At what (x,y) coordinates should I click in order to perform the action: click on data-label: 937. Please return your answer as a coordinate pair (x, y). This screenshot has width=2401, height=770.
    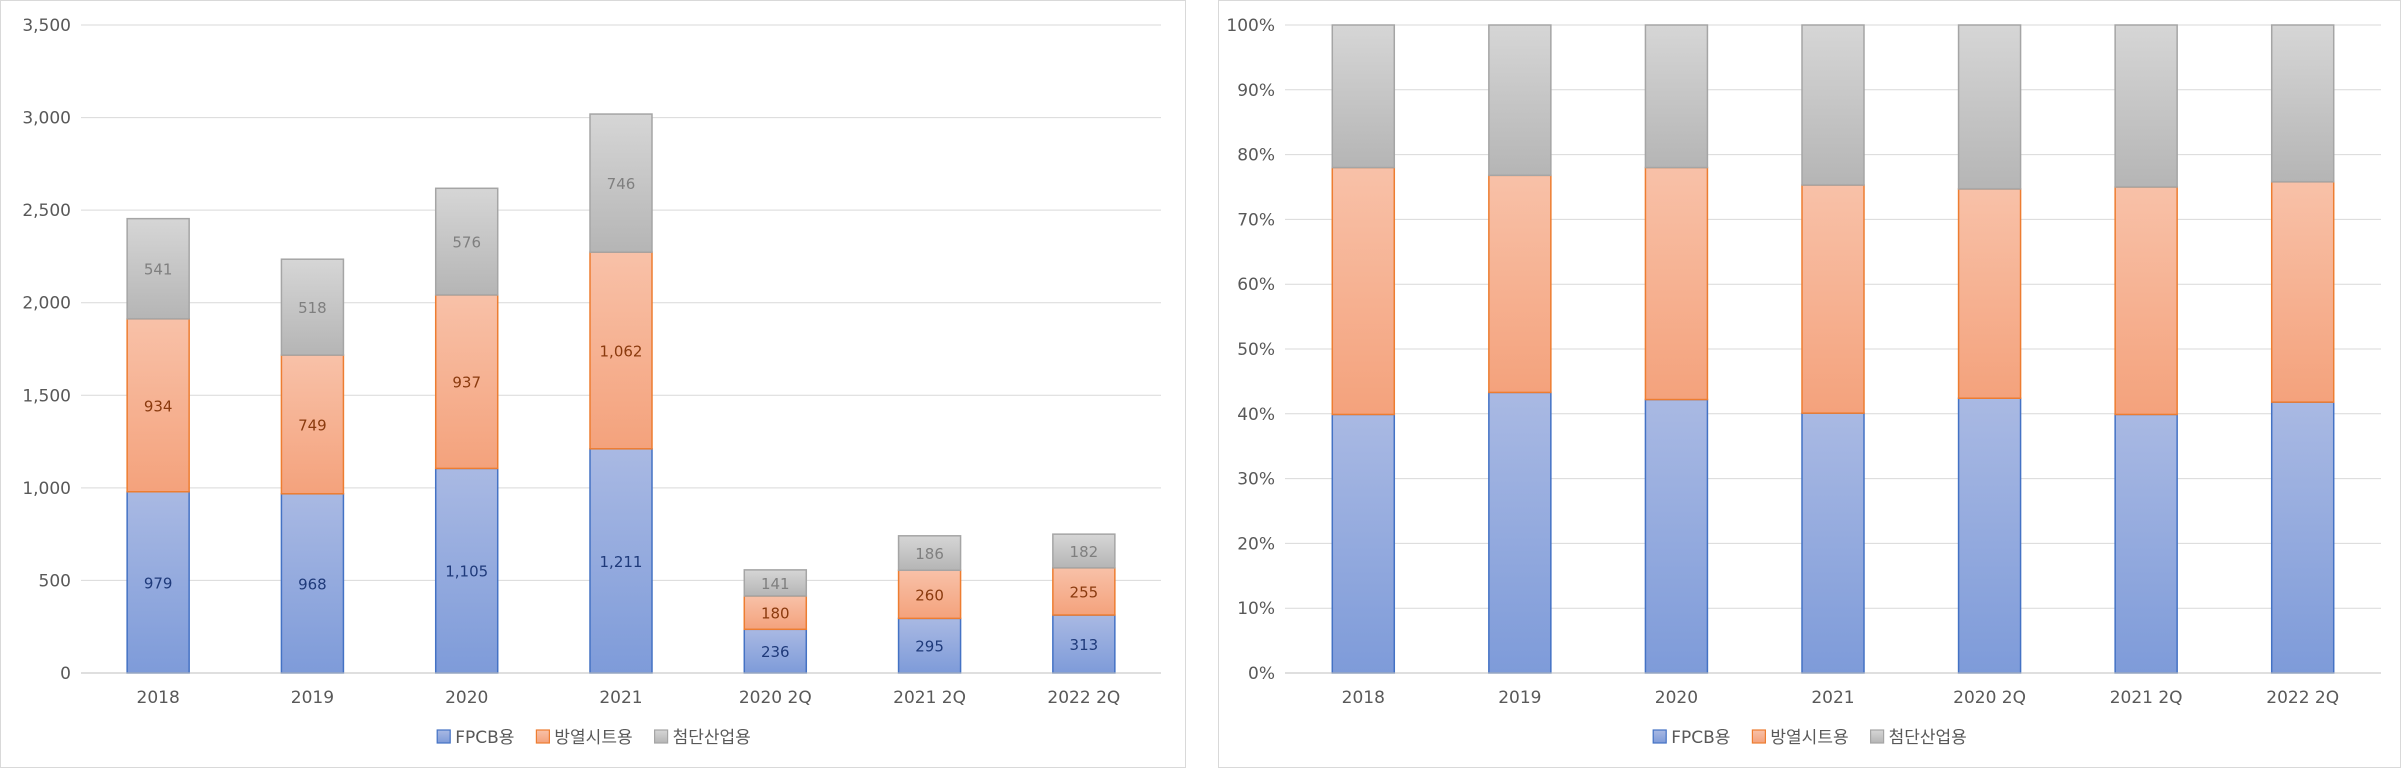
    Looking at the image, I should click on (466, 383).